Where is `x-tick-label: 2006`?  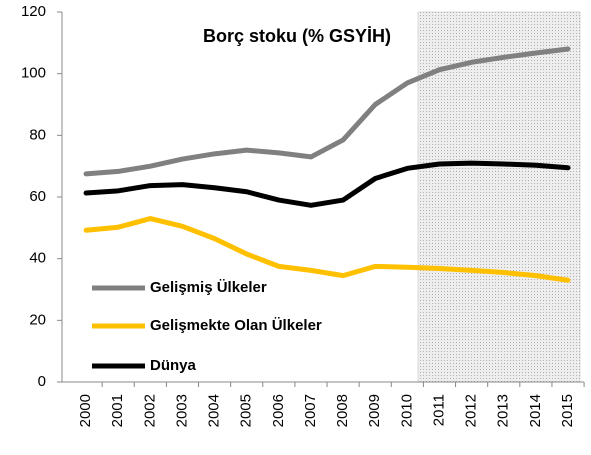
x-tick-label: 2006 is located at coordinates (278, 410).